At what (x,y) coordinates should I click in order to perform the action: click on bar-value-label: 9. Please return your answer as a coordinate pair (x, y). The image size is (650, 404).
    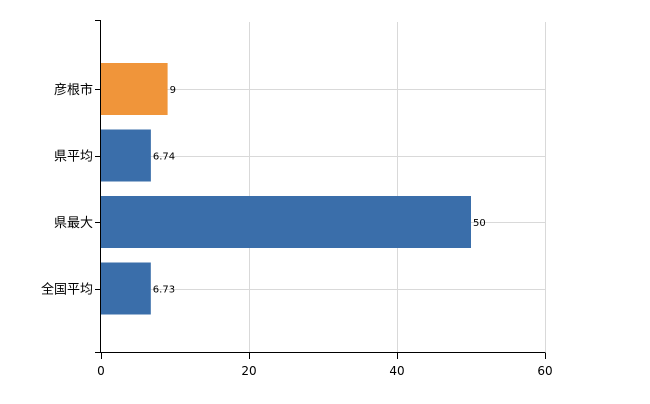
    Looking at the image, I should click on (173, 90).